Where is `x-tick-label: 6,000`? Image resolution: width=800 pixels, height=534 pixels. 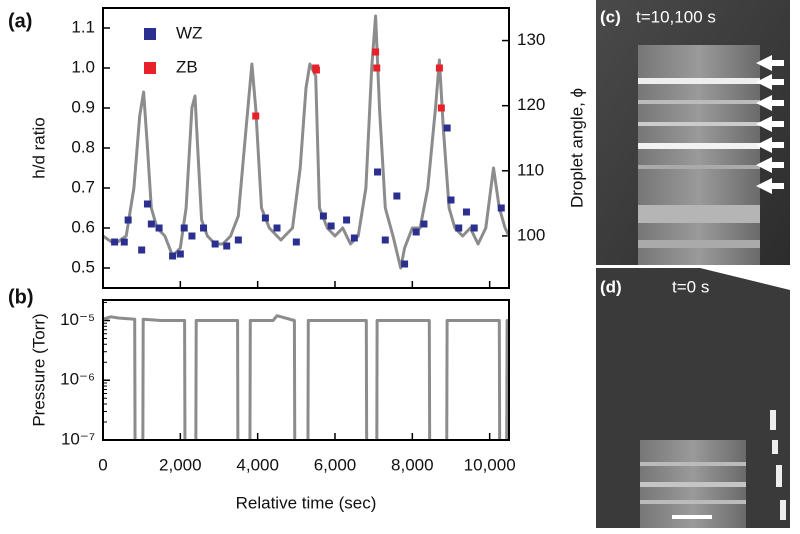 x-tick-label: 6,000 is located at coordinates (335, 464).